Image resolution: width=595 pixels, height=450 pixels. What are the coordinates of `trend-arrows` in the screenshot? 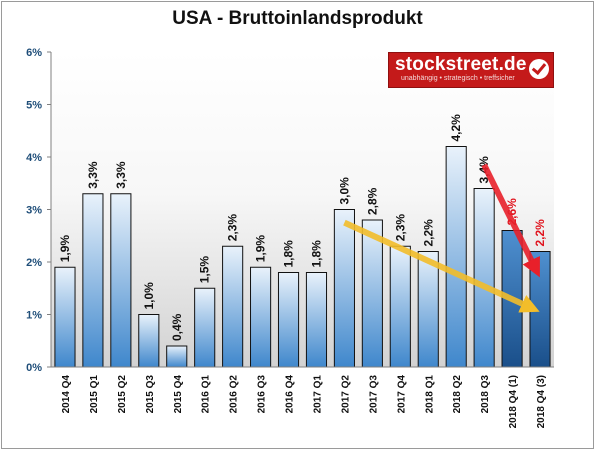 It's located at (441, 238).